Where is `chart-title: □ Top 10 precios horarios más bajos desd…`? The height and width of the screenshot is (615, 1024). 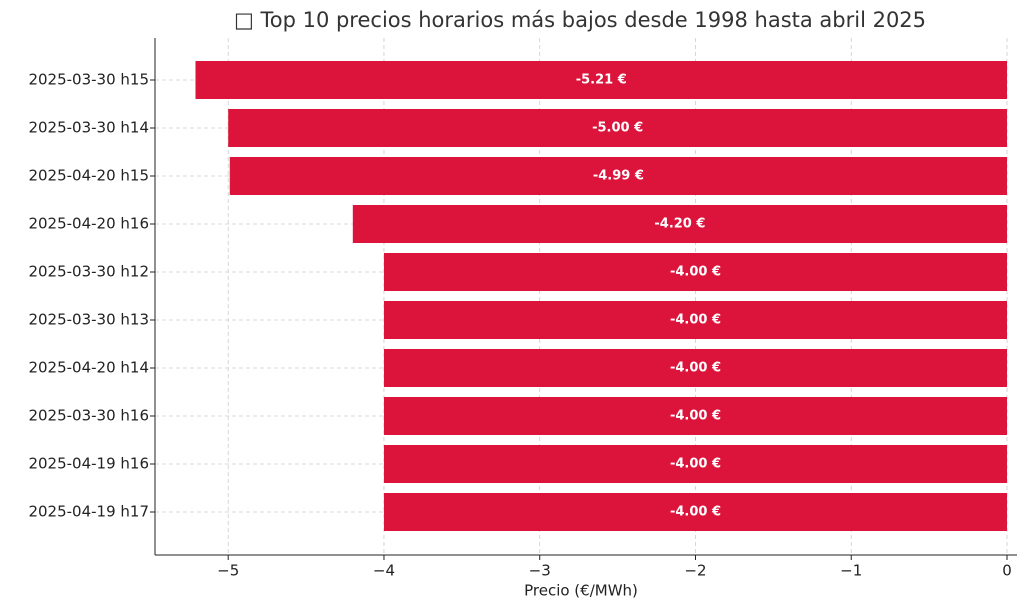
chart-title: □ Top 10 precios horarios más bajos desd… is located at coordinates (580, 20).